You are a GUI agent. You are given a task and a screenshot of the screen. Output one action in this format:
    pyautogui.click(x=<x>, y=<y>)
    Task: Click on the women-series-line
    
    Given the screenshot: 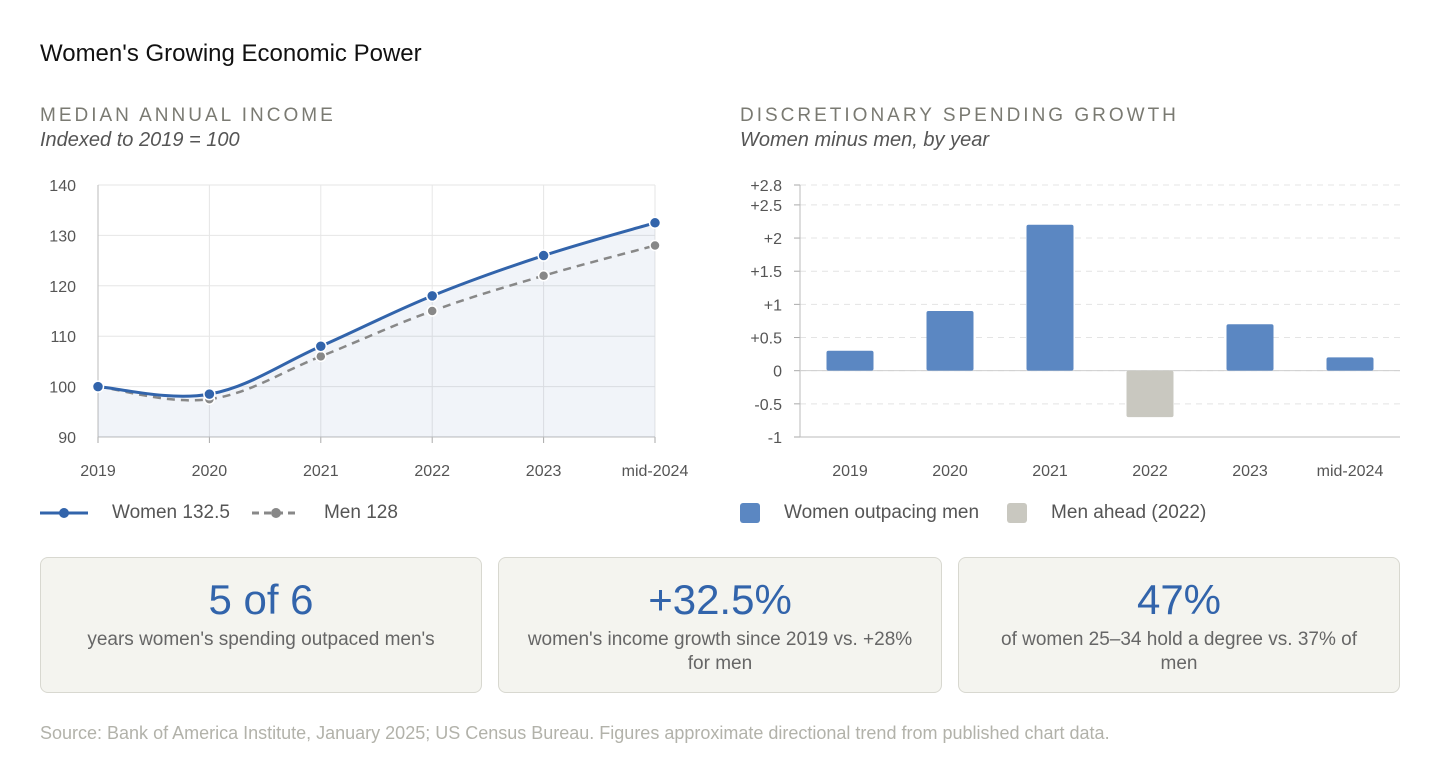 What is the action you would take?
    pyautogui.click(x=376, y=309)
    